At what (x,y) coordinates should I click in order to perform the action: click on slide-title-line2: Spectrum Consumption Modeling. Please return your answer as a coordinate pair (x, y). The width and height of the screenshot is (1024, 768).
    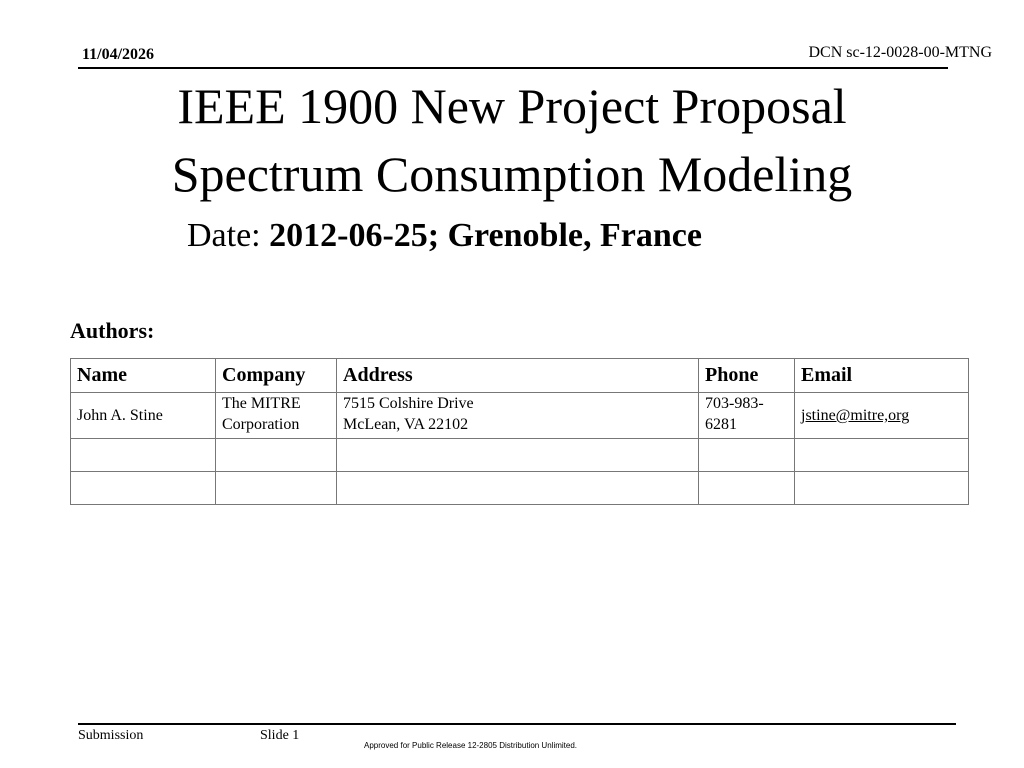
    Looking at the image, I should click on (512, 174).